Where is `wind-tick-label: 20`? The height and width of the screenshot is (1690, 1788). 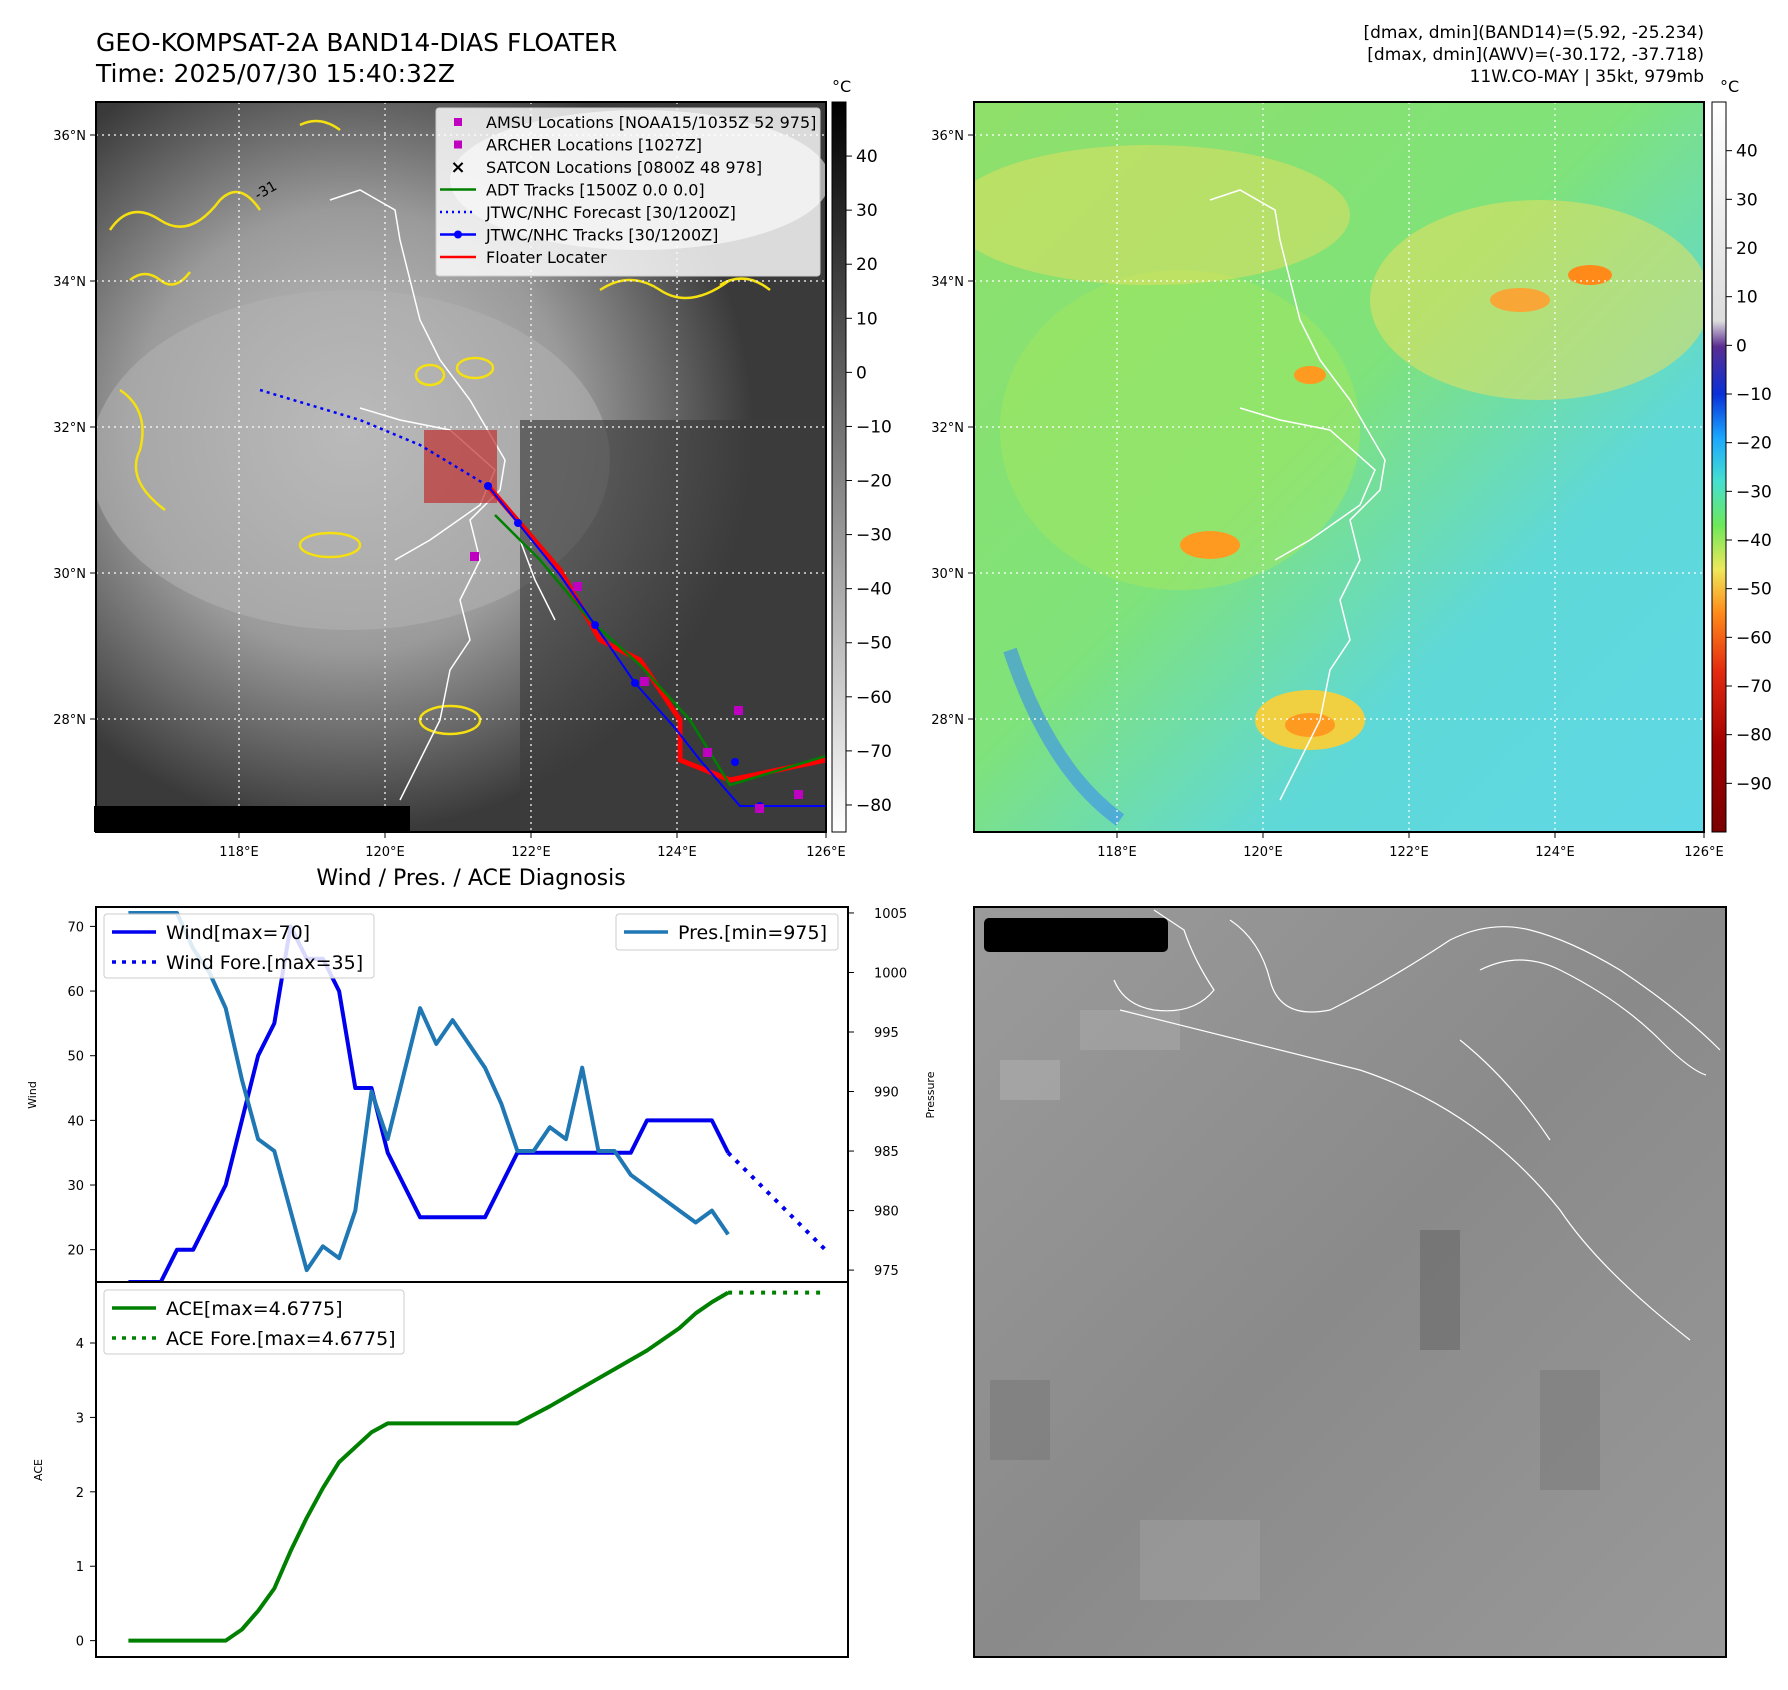 wind-tick-label: 20 is located at coordinates (75, 1251).